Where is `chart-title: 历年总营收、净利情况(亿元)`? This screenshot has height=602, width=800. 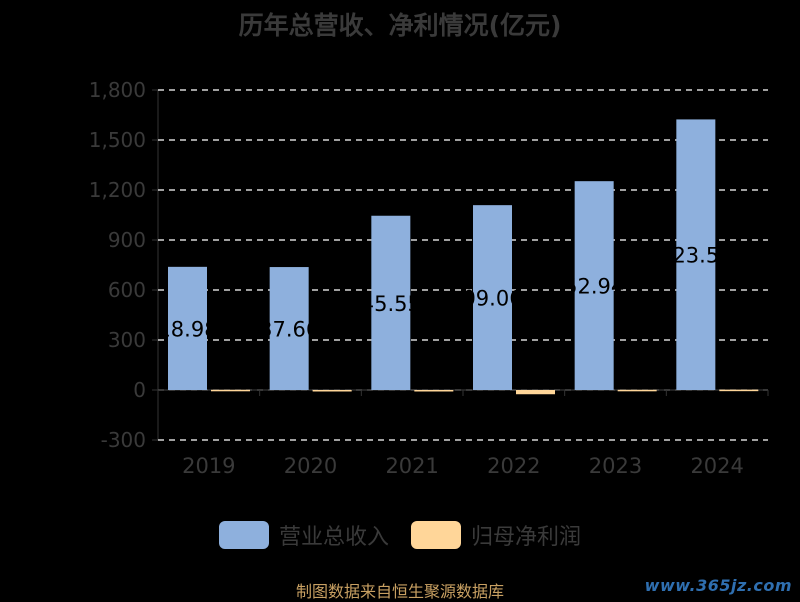 chart-title: 历年总营收、净利情况(亿元) is located at coordinates (400, 25).